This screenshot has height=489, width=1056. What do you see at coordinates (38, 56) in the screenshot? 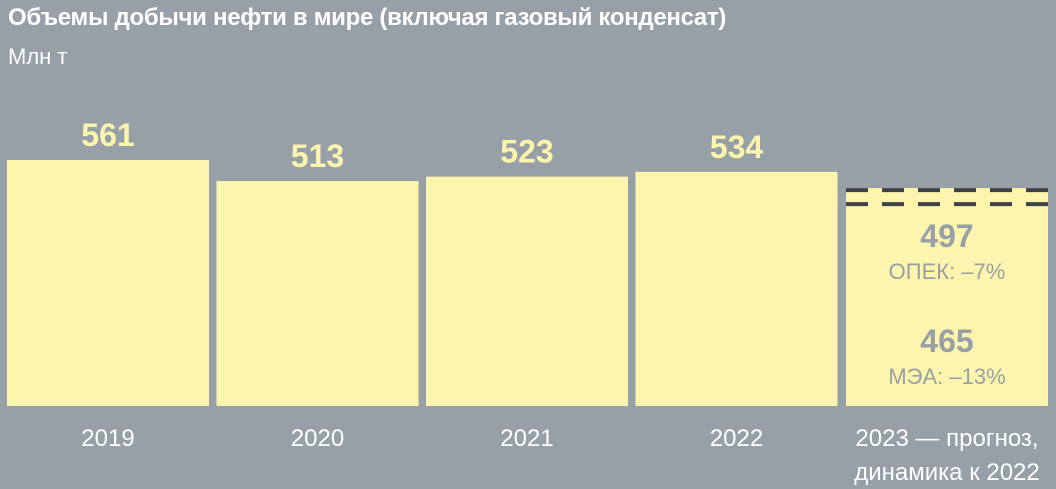
I see `chart-subtitle: Млн т` at bounding box center [38, 56].